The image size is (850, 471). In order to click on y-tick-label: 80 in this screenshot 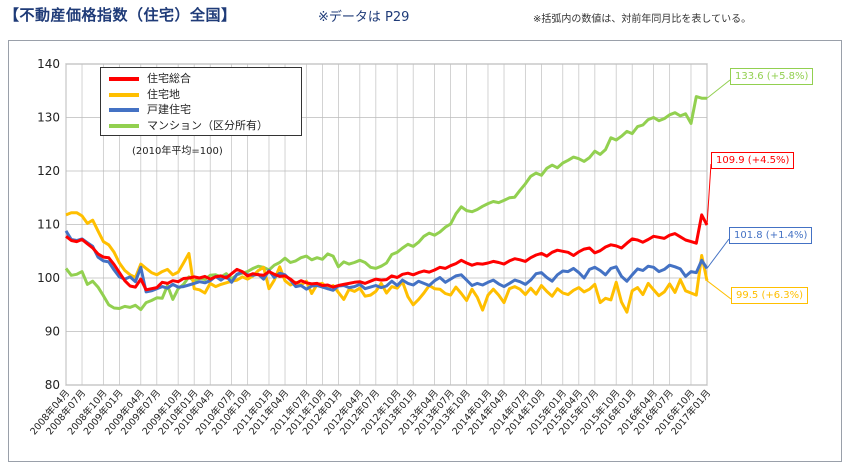, I will do `click(52, 385)`.